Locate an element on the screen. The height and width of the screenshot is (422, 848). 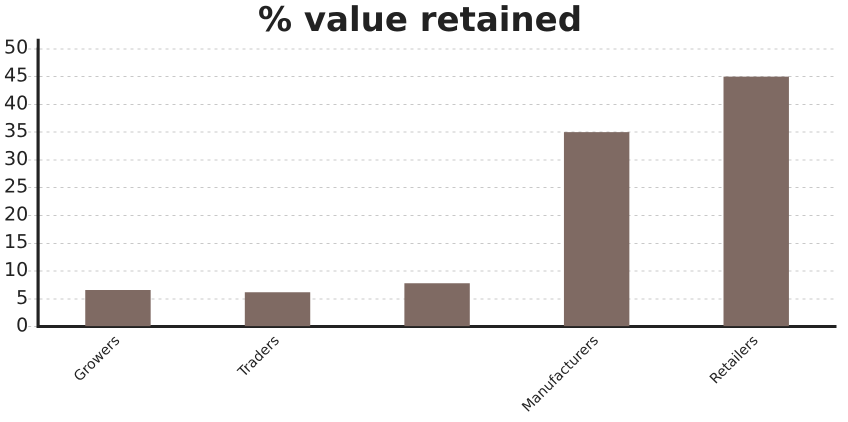
y-tick-label: 50 is located at coordinates (16, 47).